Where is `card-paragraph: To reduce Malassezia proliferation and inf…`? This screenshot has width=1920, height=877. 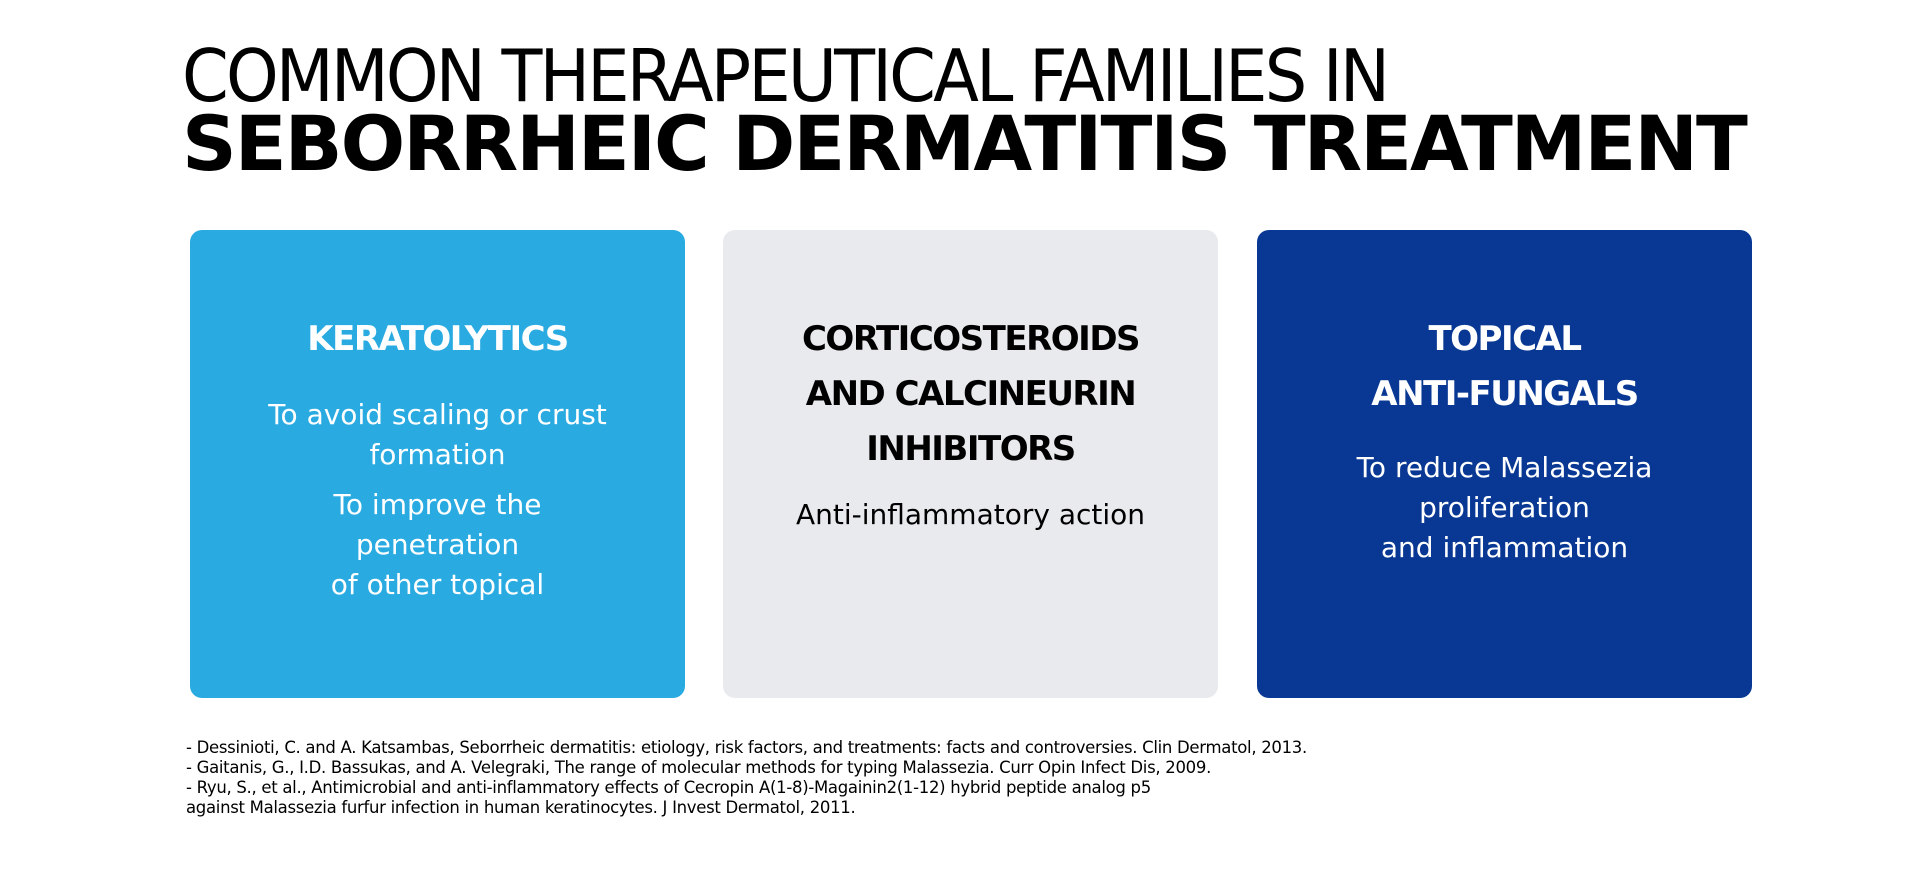 card-paragraph: To reduce Malassezia proliferation and inf… is located at coordinates (1504, 508).